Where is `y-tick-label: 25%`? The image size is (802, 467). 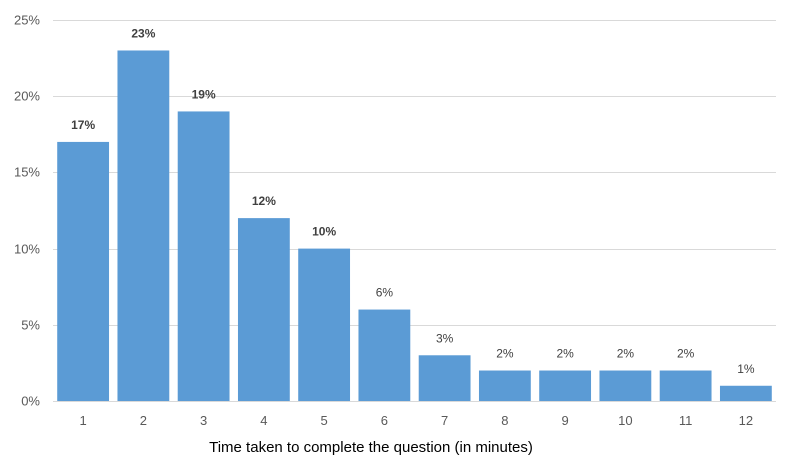 y-tick-label: 25% is located at coordinates (27, 20).